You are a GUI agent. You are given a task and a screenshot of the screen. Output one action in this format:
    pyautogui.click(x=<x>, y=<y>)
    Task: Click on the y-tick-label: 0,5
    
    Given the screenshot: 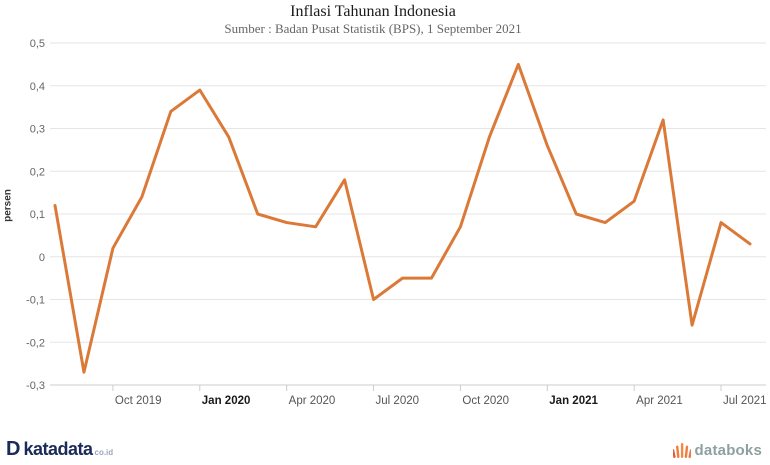 What is the action you would take?
    pyautogui.click(x=37, y=44)
    